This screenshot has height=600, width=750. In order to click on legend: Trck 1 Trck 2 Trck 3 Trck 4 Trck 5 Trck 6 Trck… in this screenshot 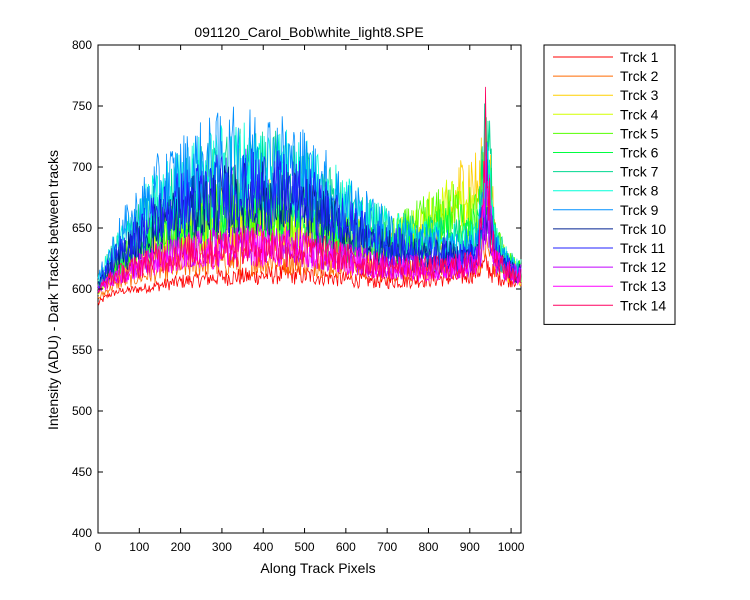, I will do `click(609, 184)`.